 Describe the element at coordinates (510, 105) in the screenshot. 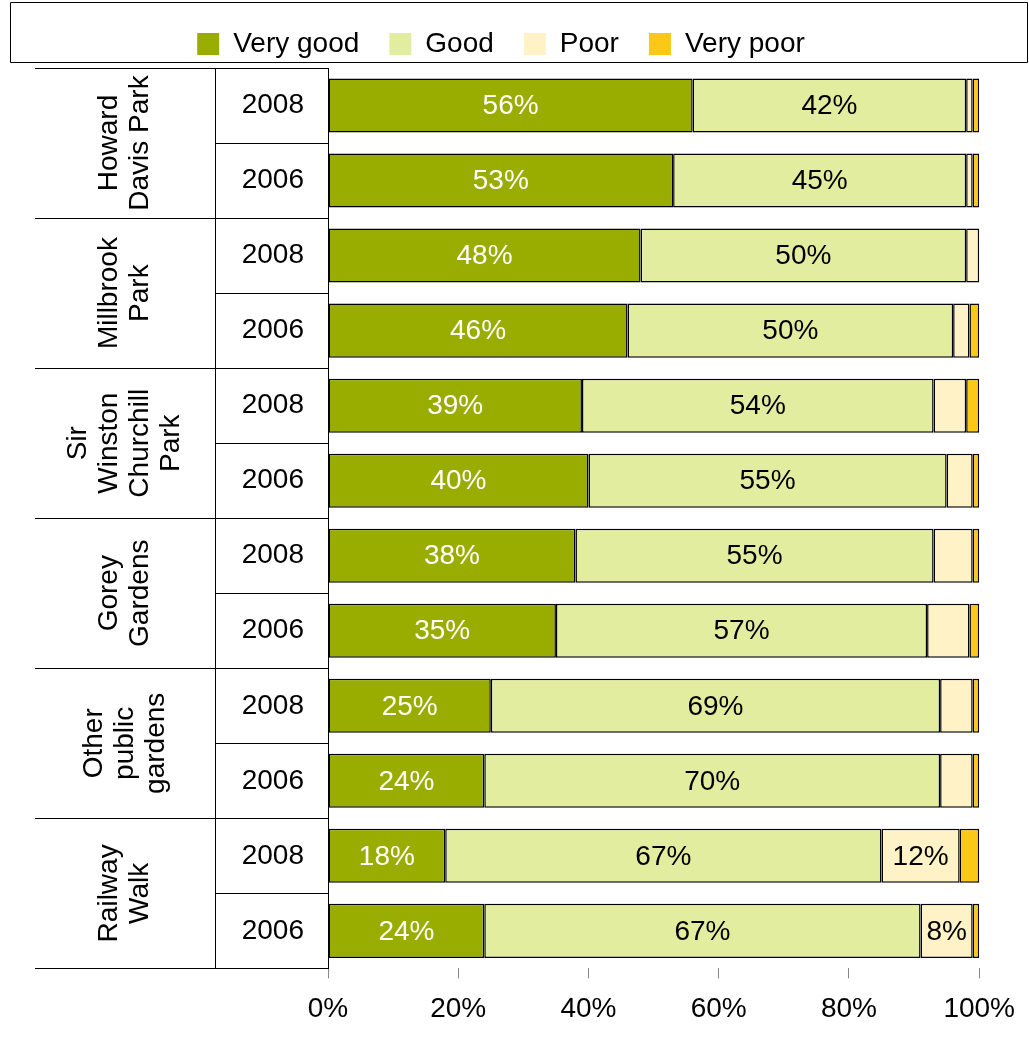

I see `data-label: 56%` at that location.